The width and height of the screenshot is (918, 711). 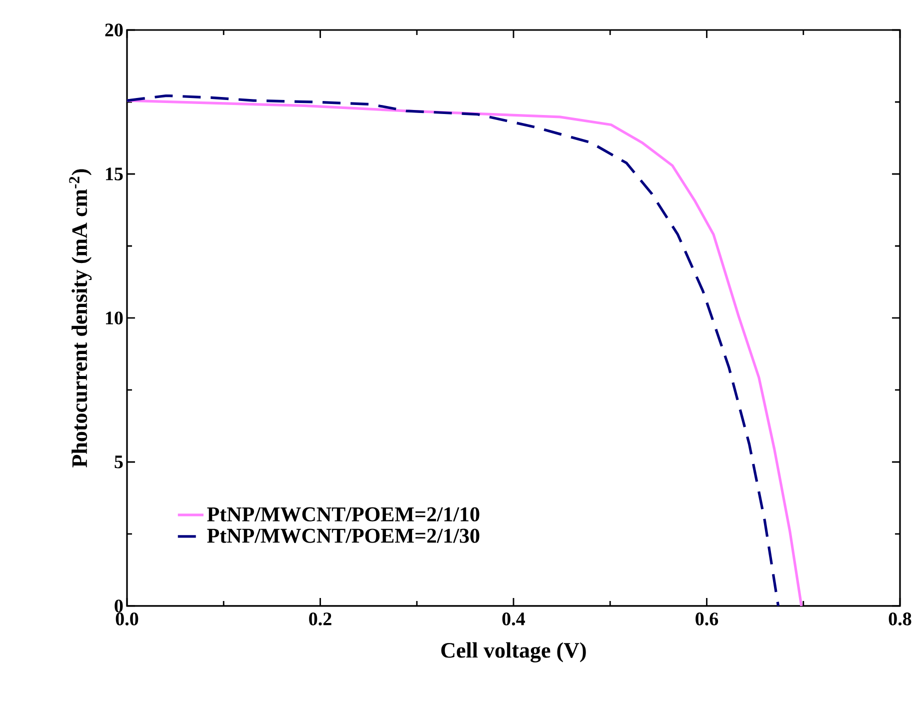 What do you see at coordinates (343, 535) in the screenshot?
I see `legend-label: PtNP/MWCNT/POEM=2/1/30` at bounding box center [343, 535].